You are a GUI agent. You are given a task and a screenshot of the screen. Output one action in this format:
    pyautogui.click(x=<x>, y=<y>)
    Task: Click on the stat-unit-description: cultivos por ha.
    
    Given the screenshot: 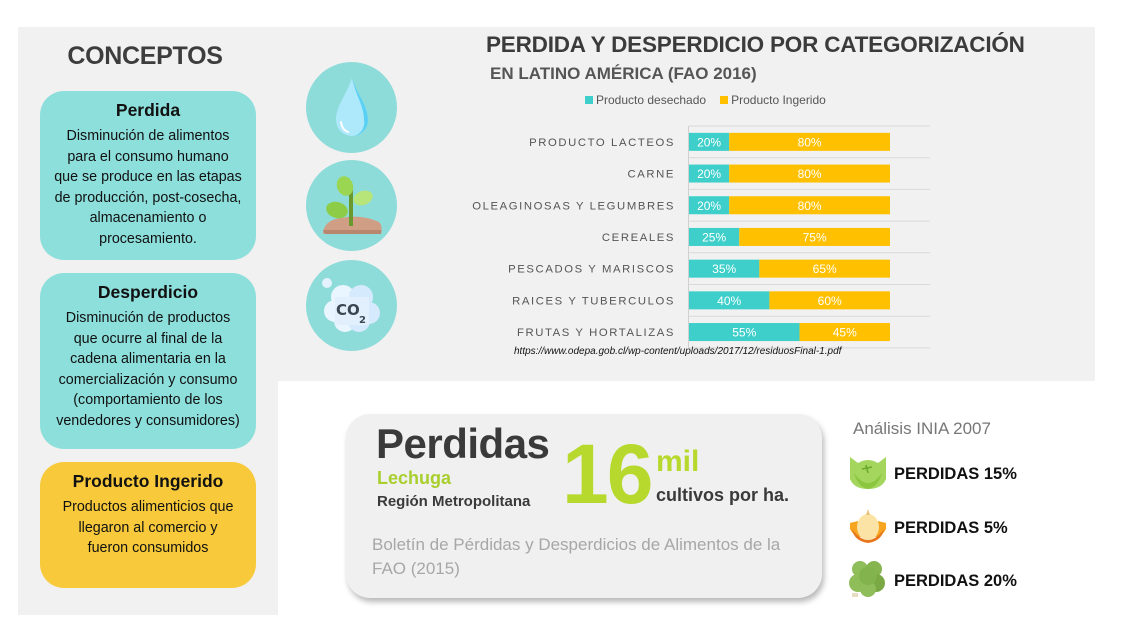 What is the action you would take?
    pyautogui.click(x=723, y=495)
    